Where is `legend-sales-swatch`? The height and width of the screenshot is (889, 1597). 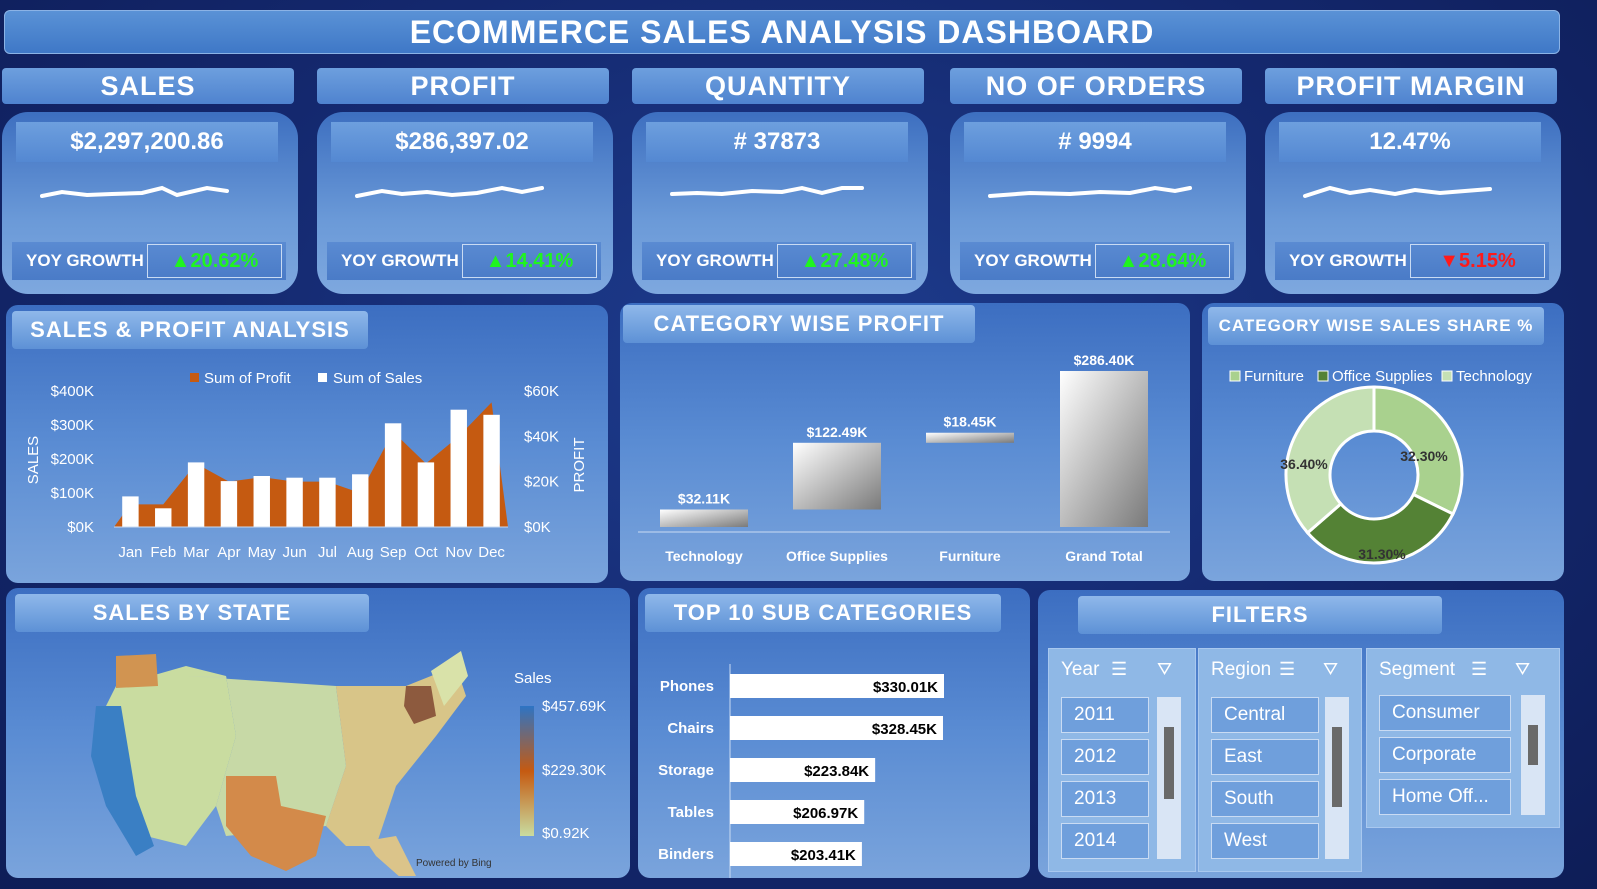
legend-sales-swatch is located at coordinates (322, 377).